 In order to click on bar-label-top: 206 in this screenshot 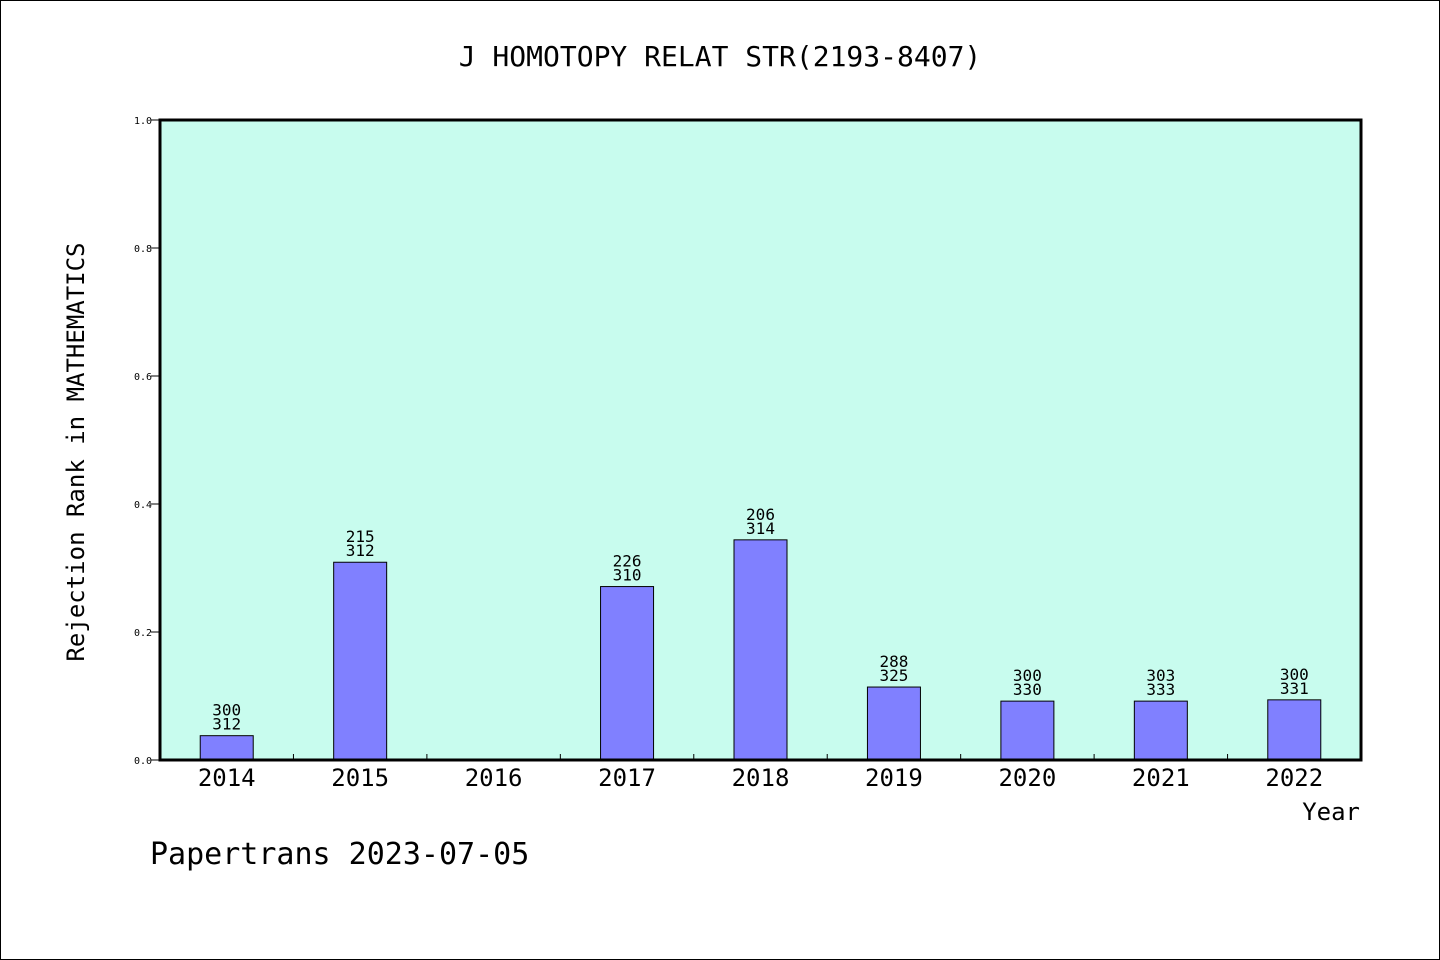, I will do `click(760, 514)`.